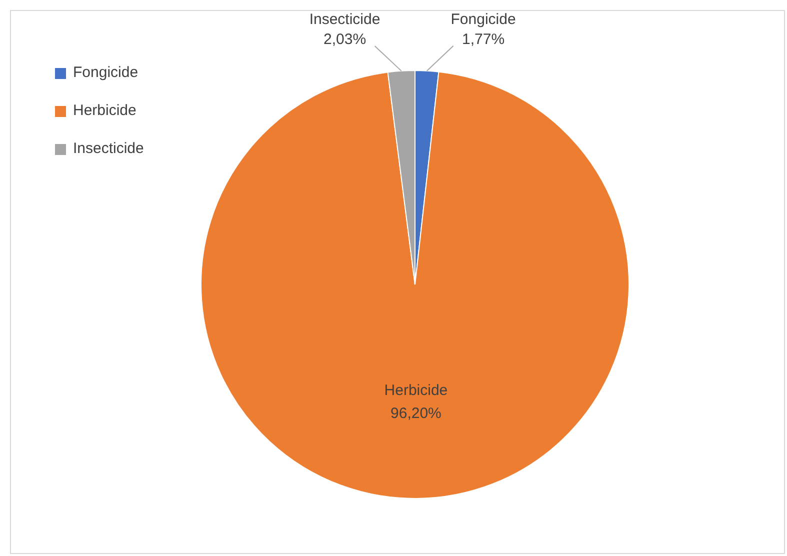 The height and width of the screenshot is (556, 787). What do you see at coordinates (416, 390) in the screenshot?
I see `slice-label: Herbicide` at bounding box center [416, 390].